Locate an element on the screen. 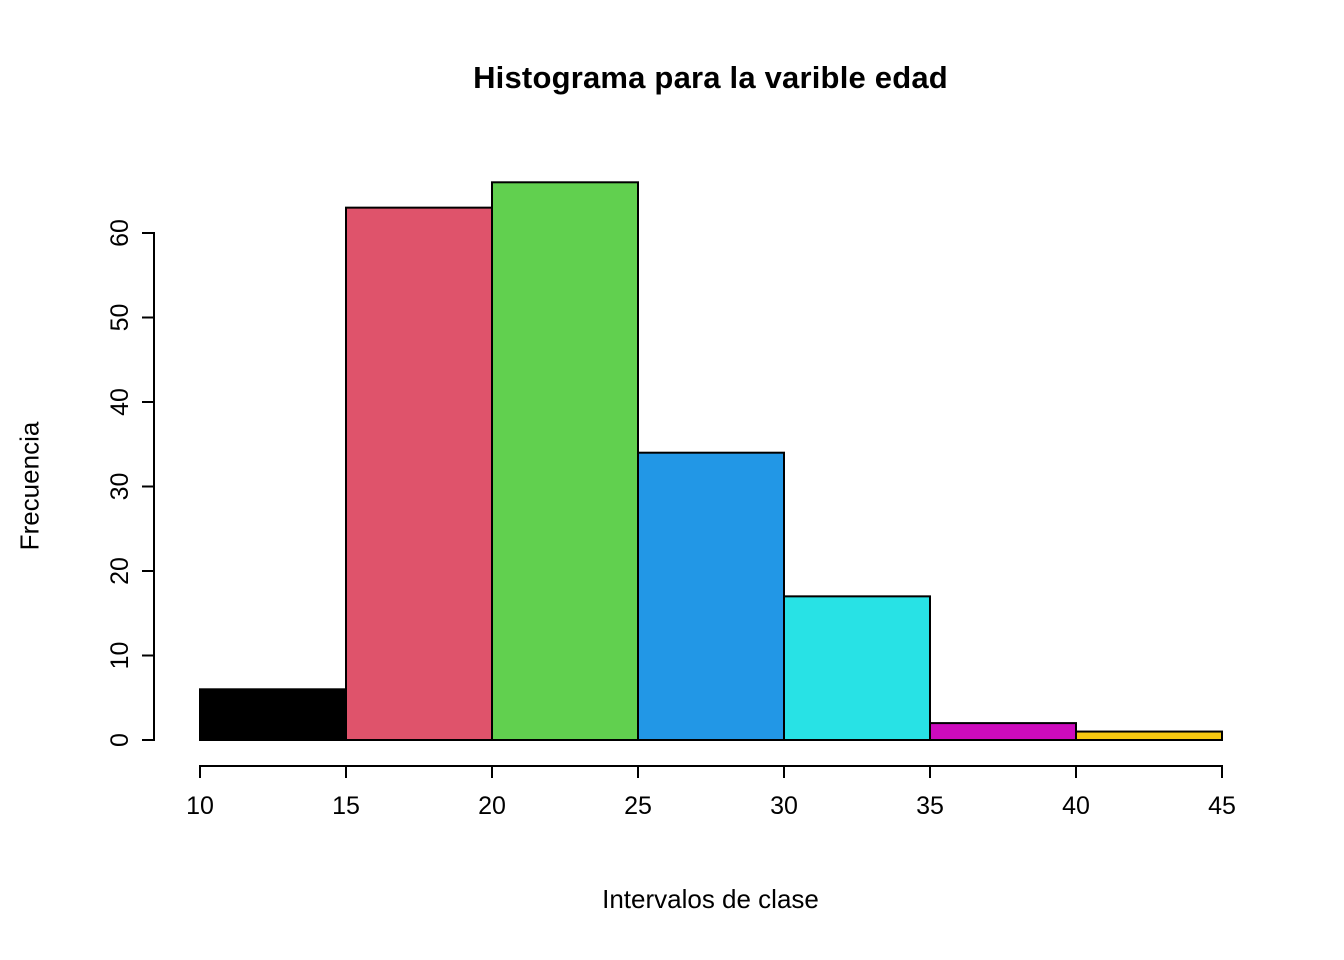 Image resolution: width=1344 pixels, height=960 pixels. y-tick-label: 30 is located at coordinates (120, 487).